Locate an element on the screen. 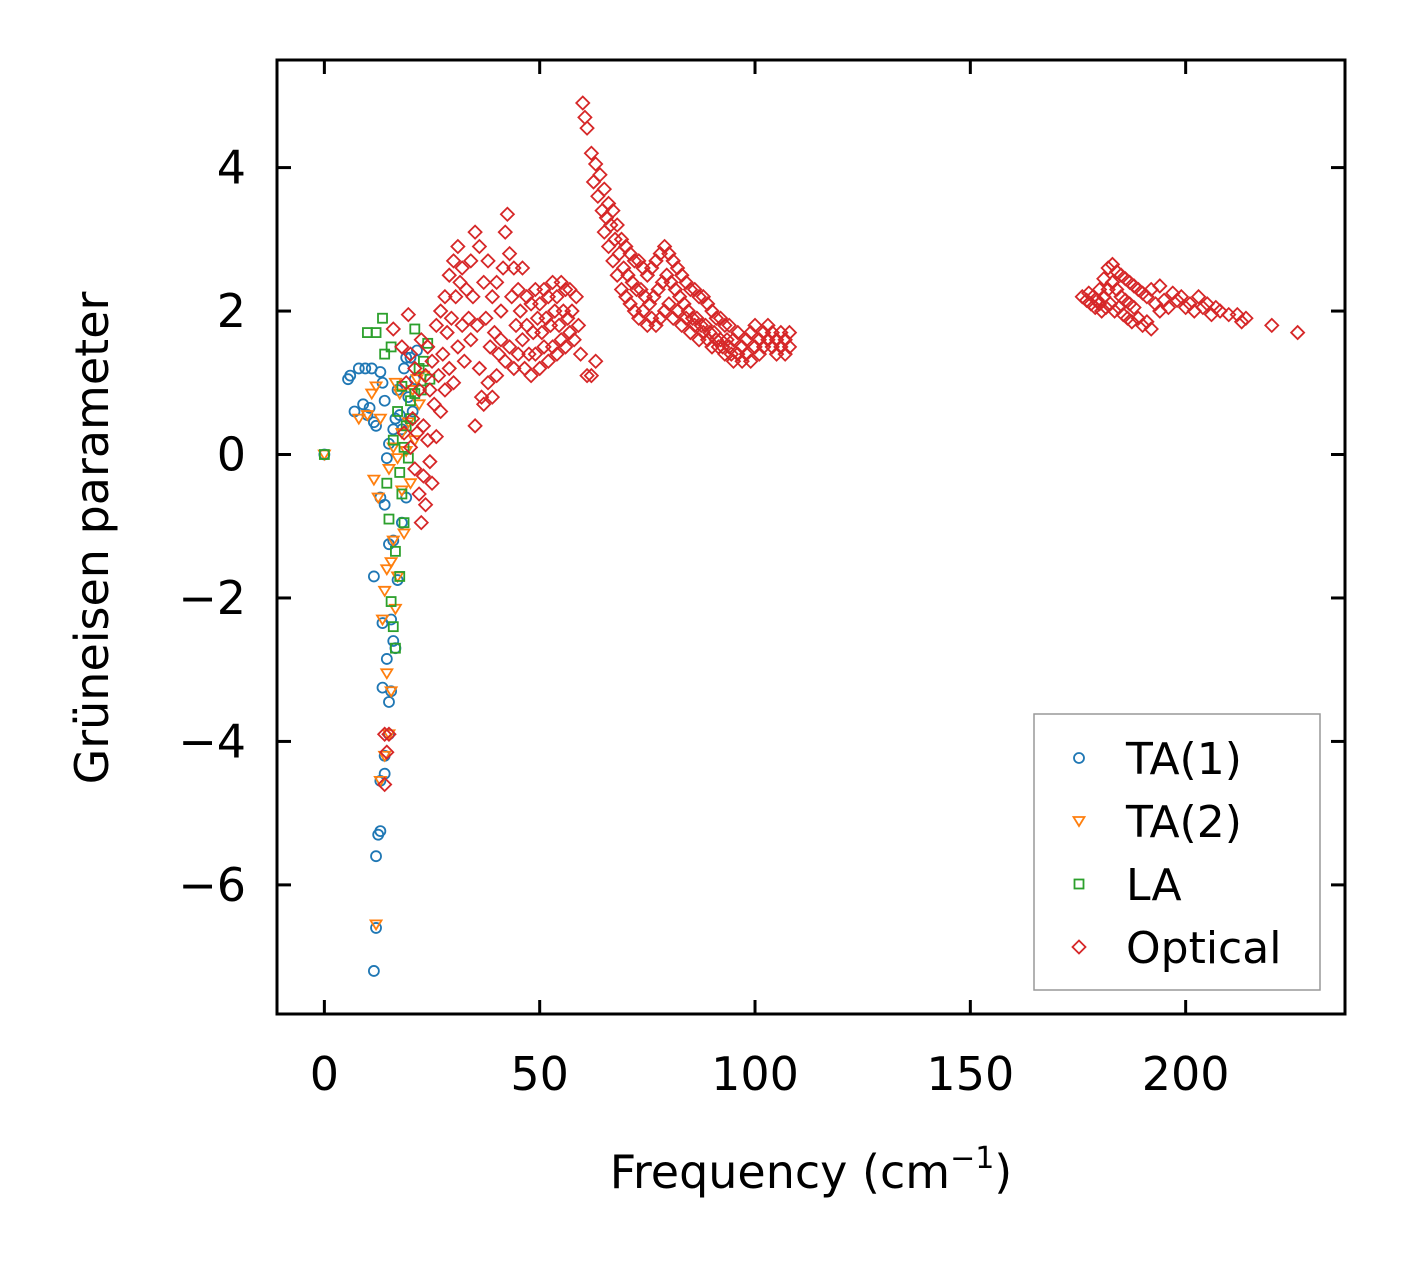 The image size is (1406, 1264). series-la is located at coordinates (377, 483).